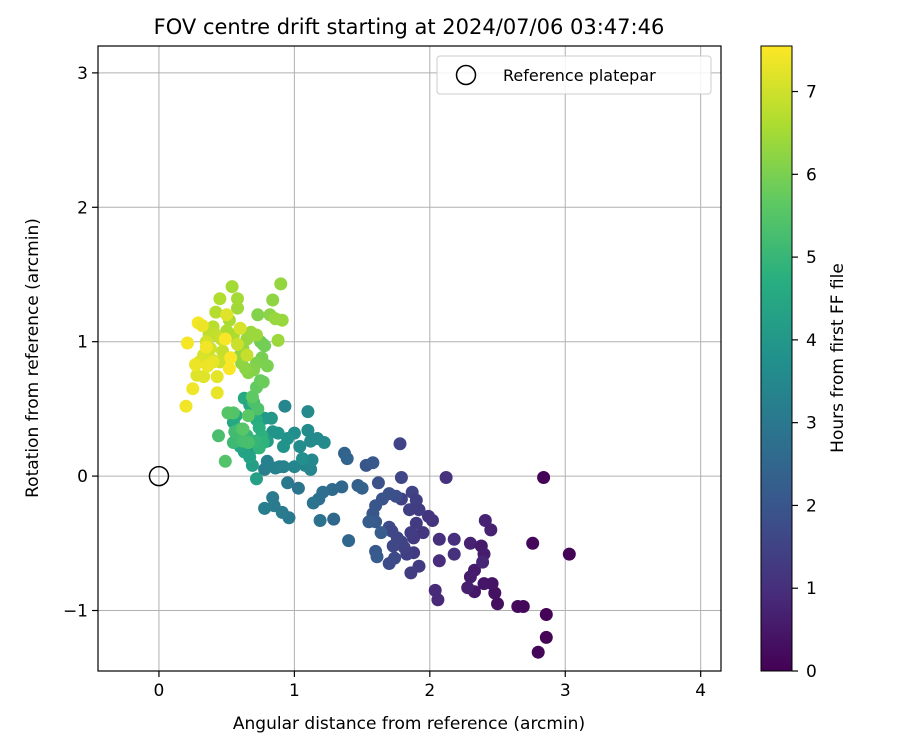 This screenshot has width=900, height=750. I want to click on x-axis-label: Angular distance from reference (arcmin), so click(409, 724).